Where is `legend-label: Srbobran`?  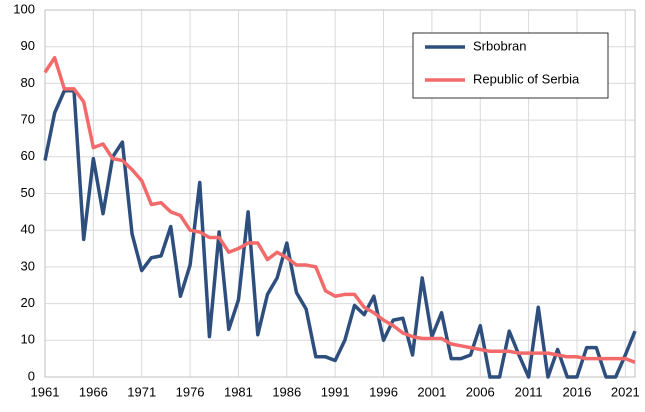 legend-label: Srbobran is located at coordinates (499, 45).